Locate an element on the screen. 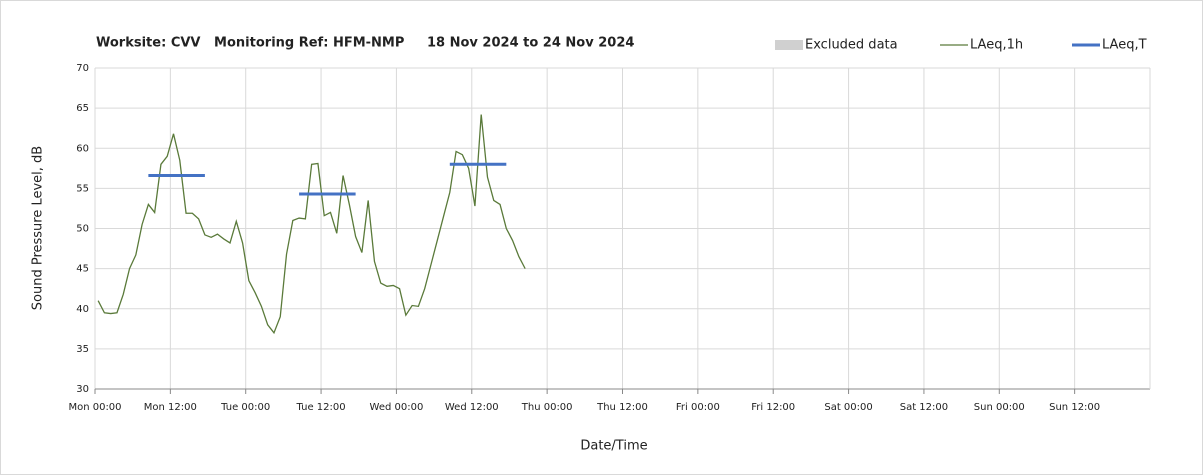 The image size is (1203, 475). y-tick-label: 65 is located at coordinates (82, 108).